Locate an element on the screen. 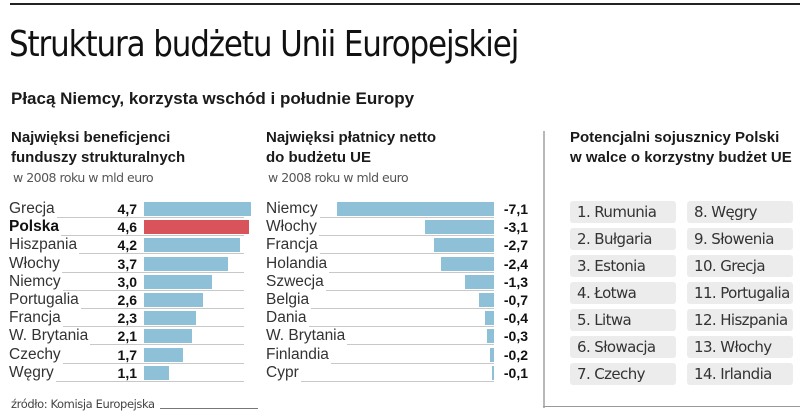  beneficiaries-row: Niemcy 3,0 is located at coordinates (131, 282).